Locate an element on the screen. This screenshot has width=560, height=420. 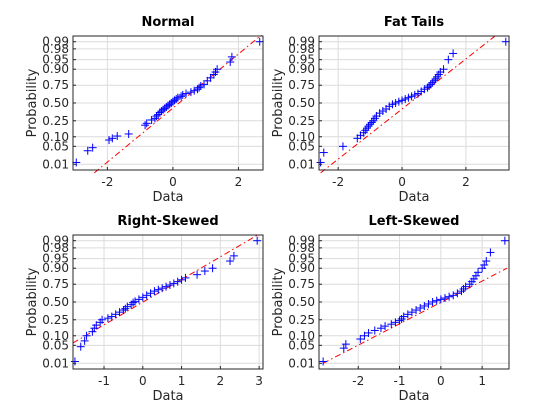
panel-title: Normal is located at coordinates (168, 22).